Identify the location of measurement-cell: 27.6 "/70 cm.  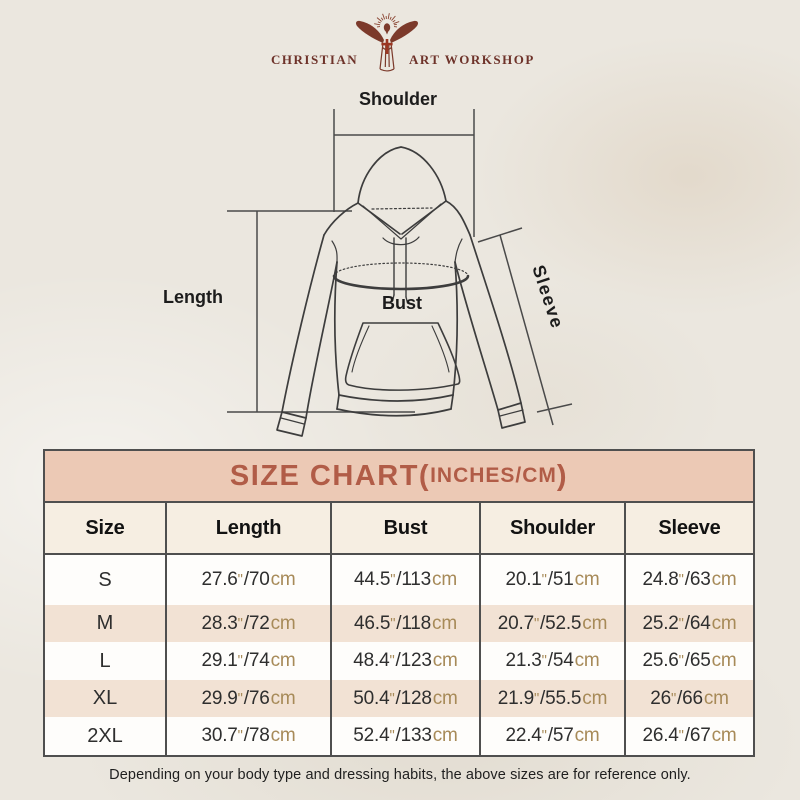
(247, 580).